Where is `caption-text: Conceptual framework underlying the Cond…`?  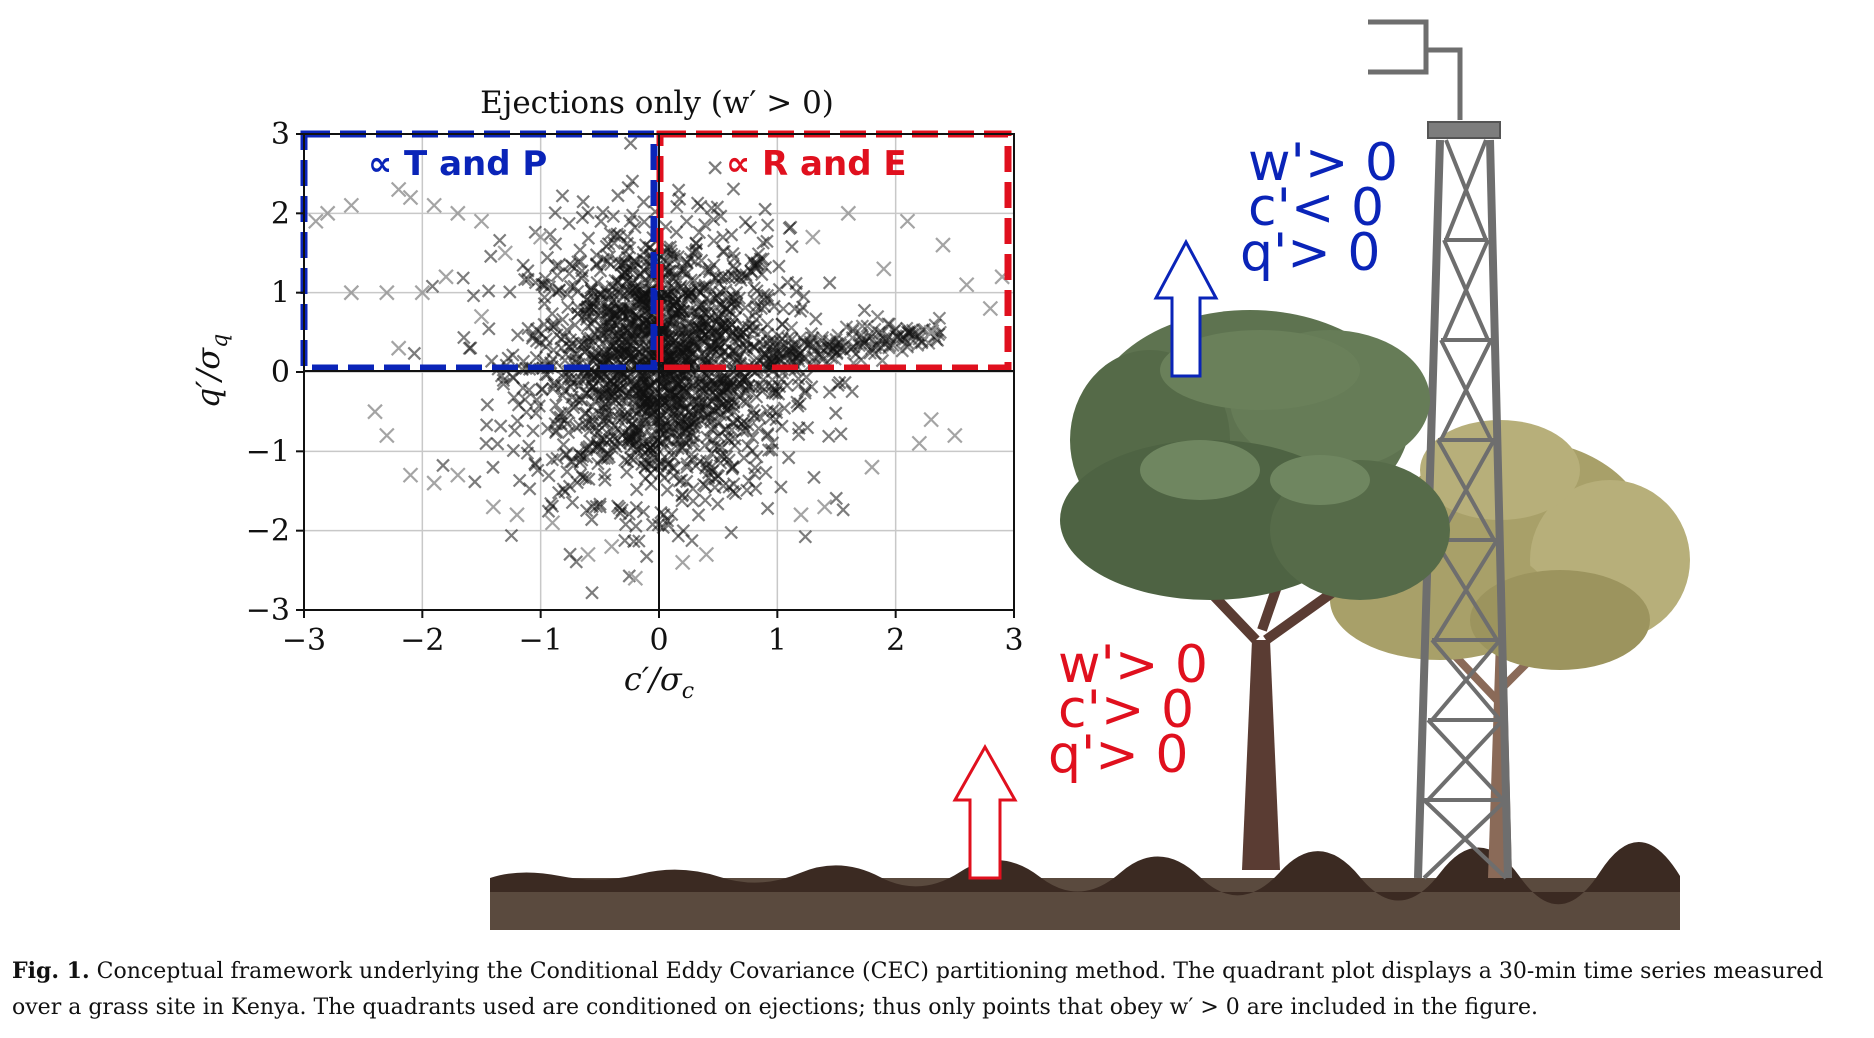
caption-text: Conceptual framework underlying the Cond… is located at coordinates (918, 989).